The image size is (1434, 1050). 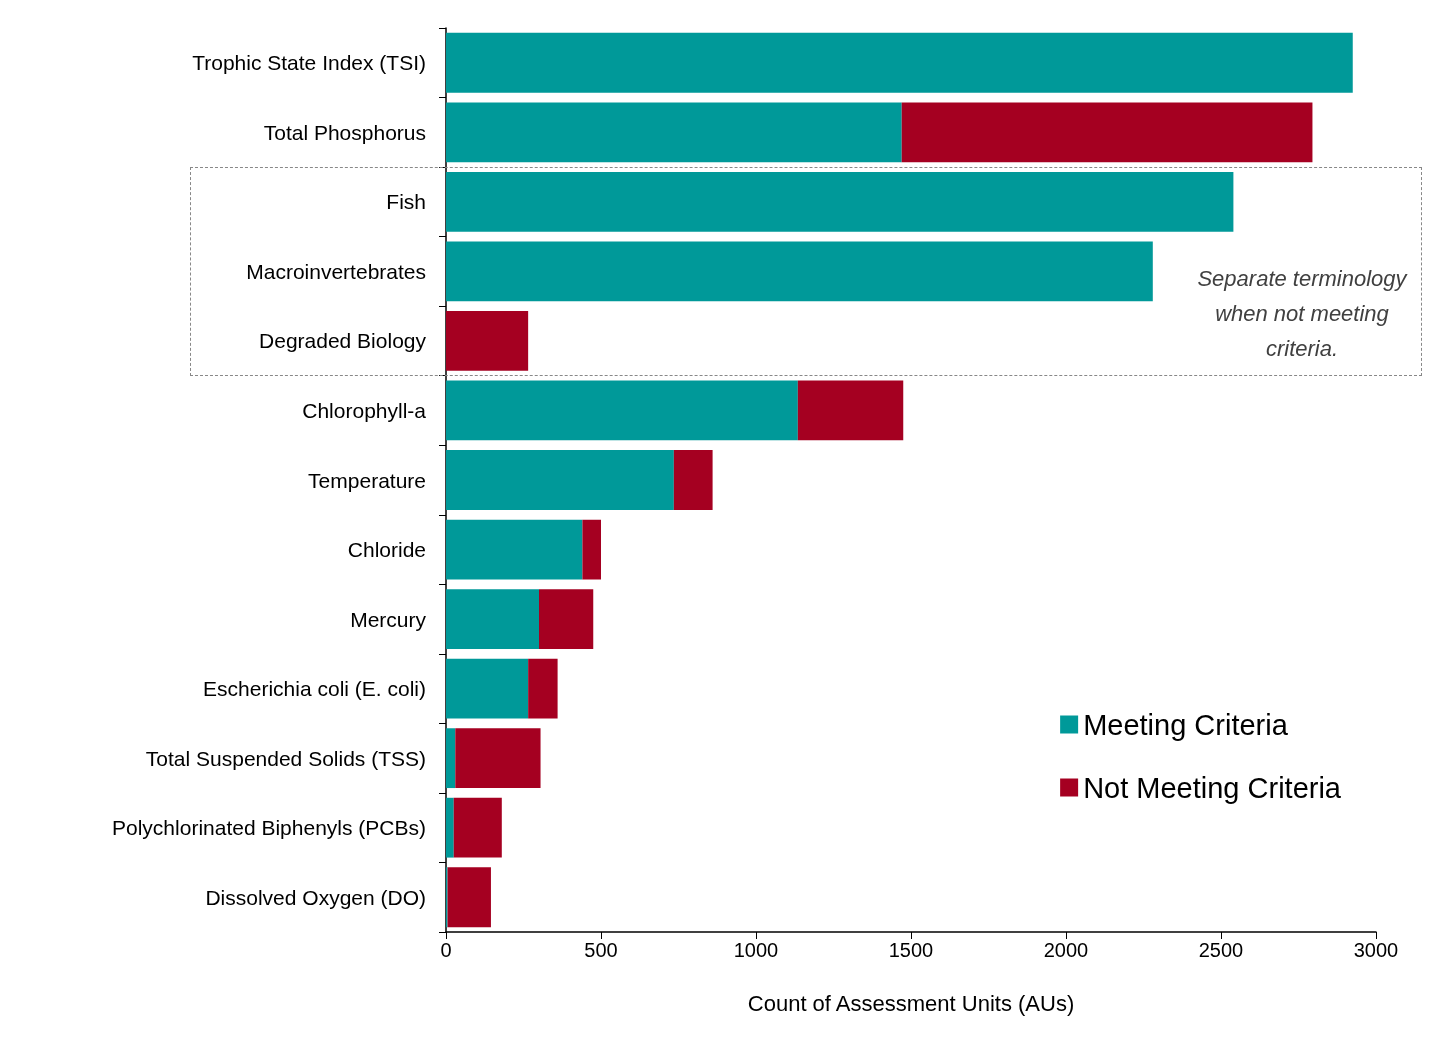 I want to click on y-tick-label: Degraded Biology, so click(x=343, y=341).